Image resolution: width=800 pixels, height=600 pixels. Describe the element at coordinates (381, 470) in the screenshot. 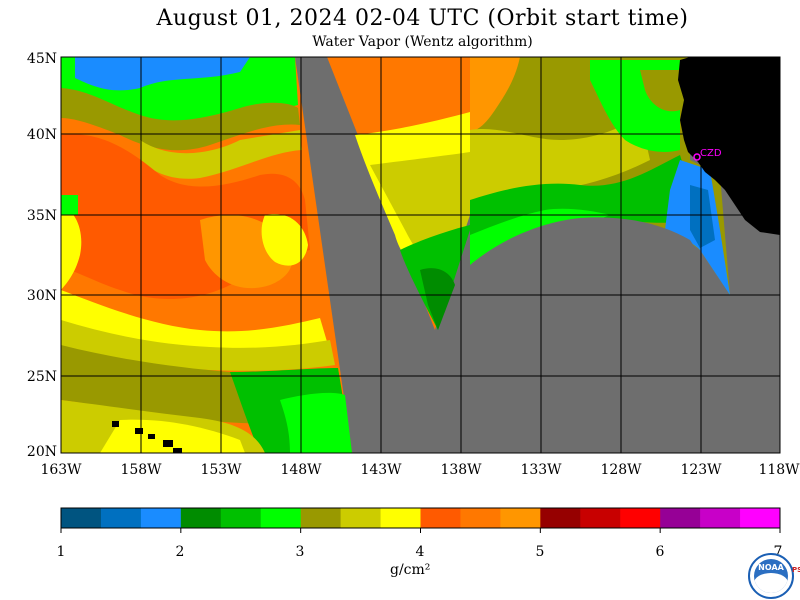

I see `lon-label: 143W` at that location.